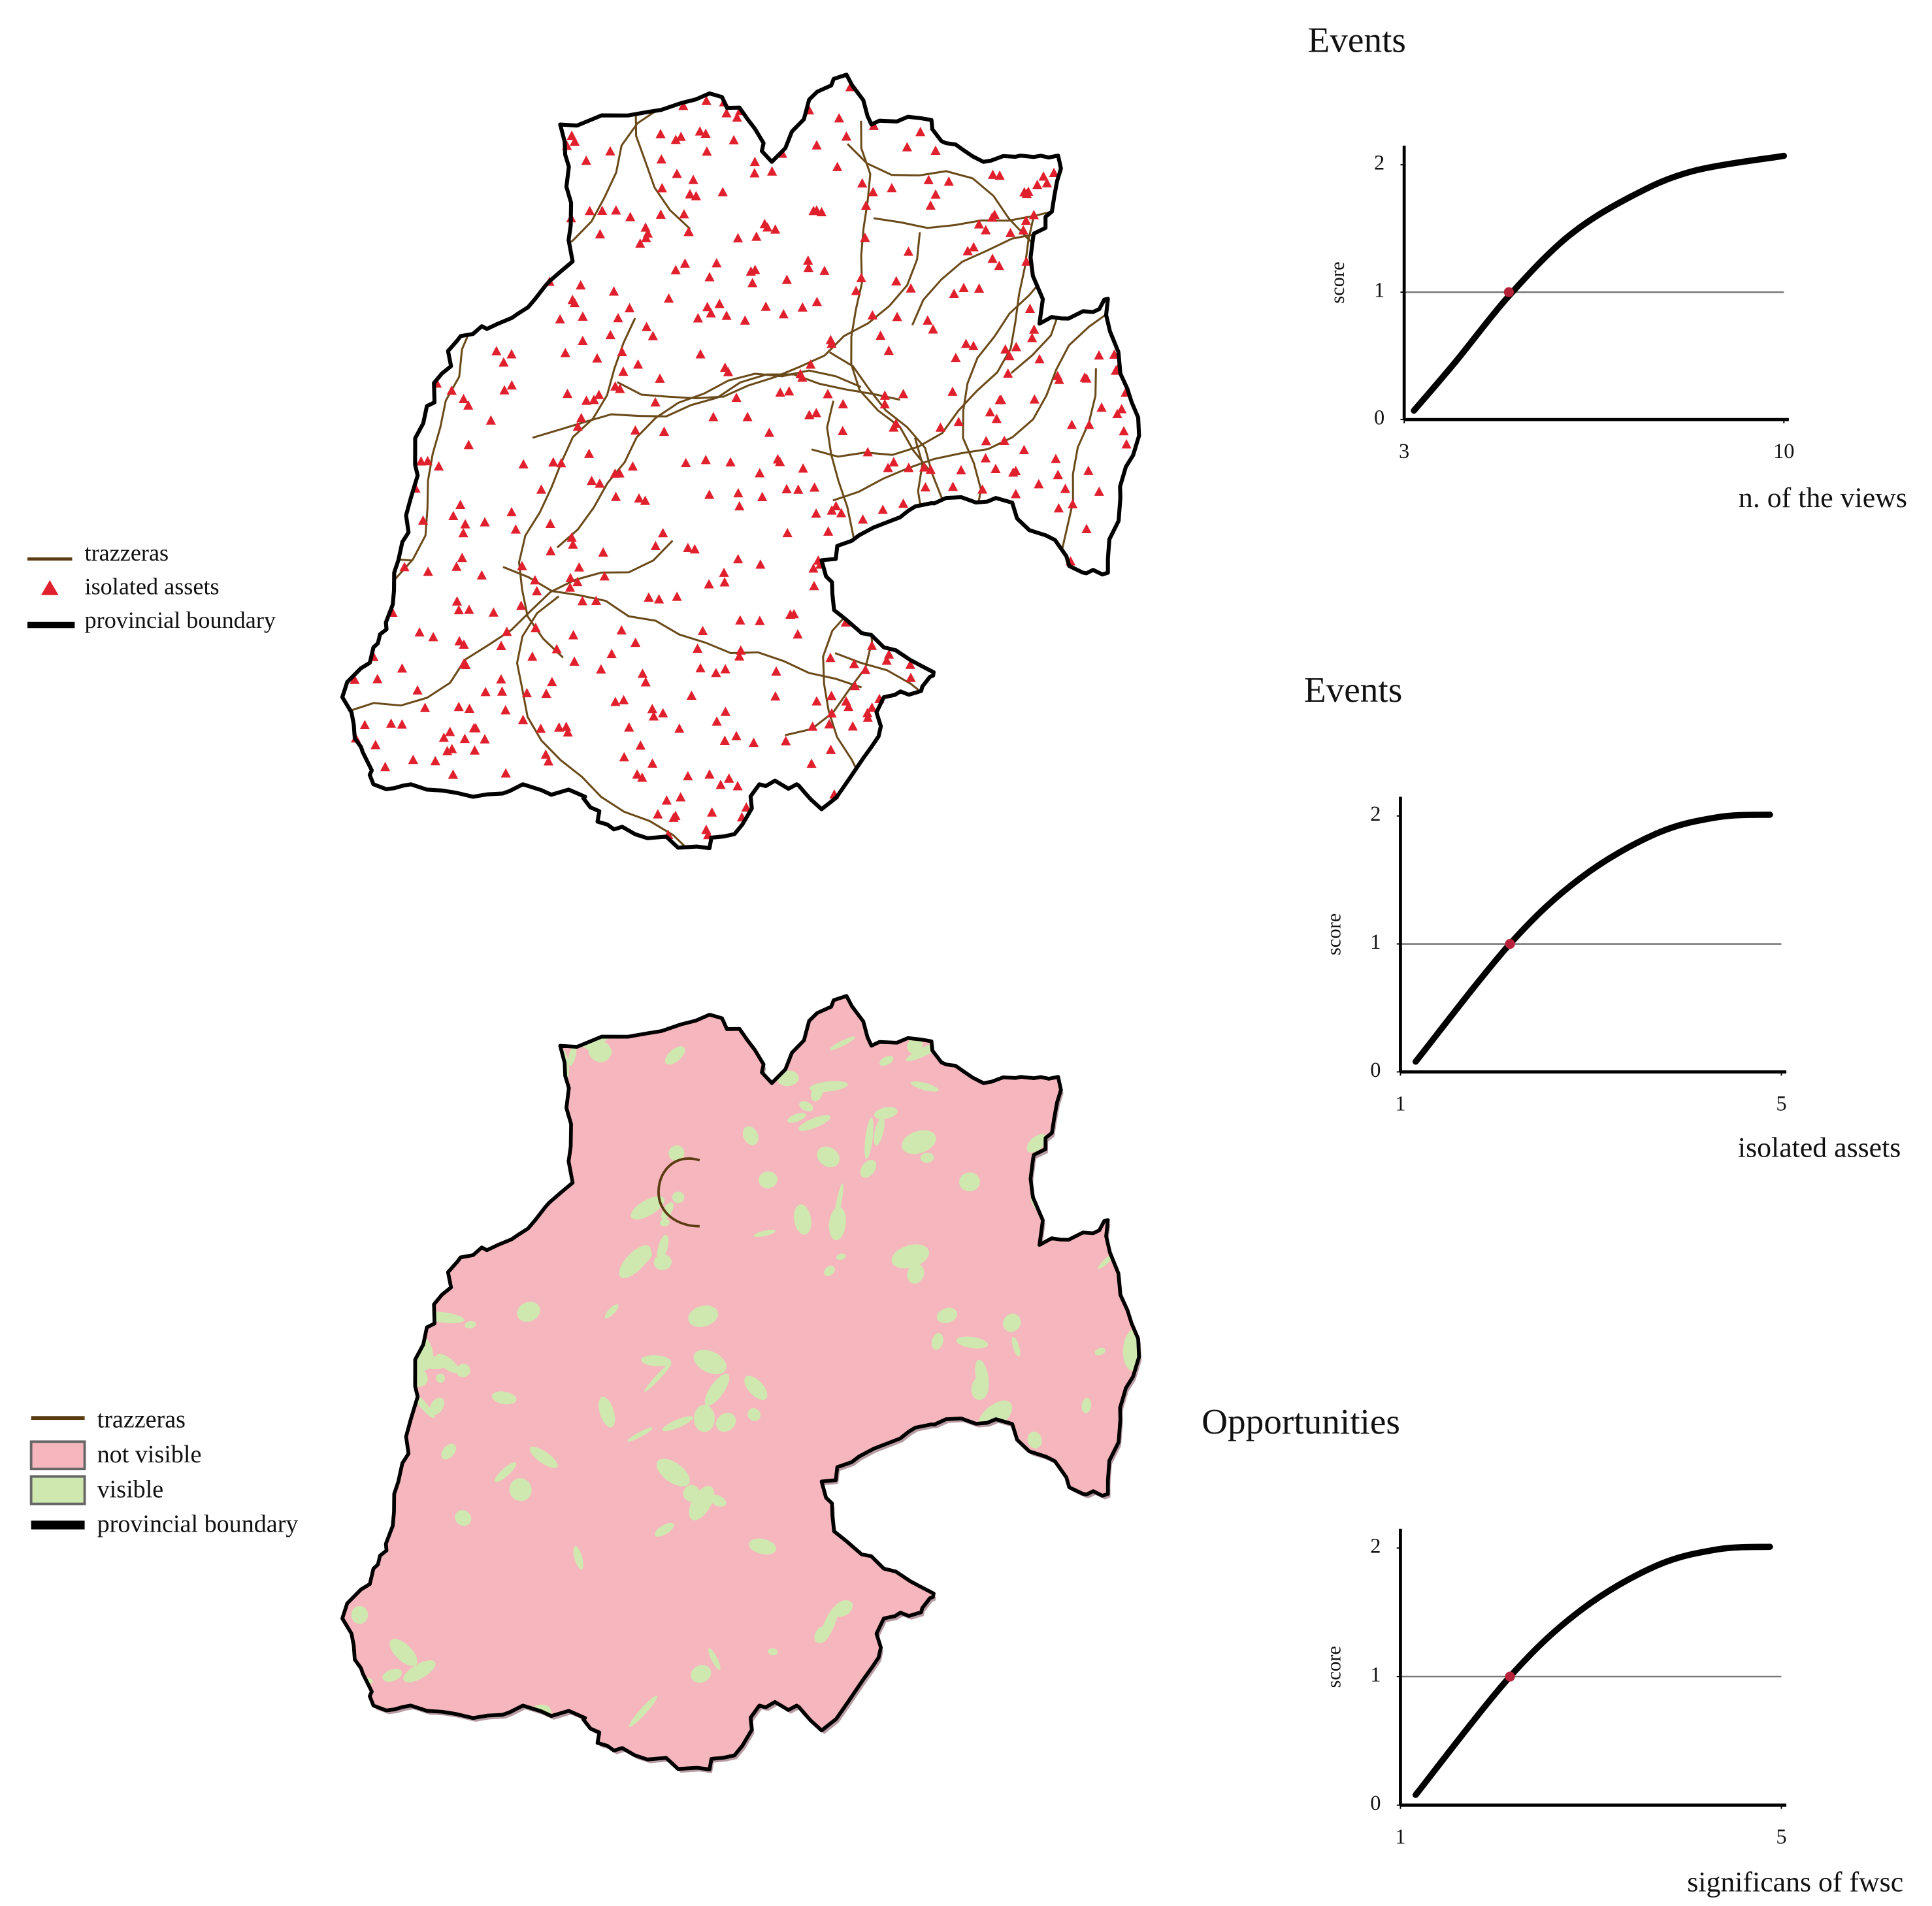 The width and height of the screenshot is (1932, 1906). What do you see at coordinates (1376, 942) in the screenshot?
I see `y-tick-label: 1` at bounding box center [1376, 942].